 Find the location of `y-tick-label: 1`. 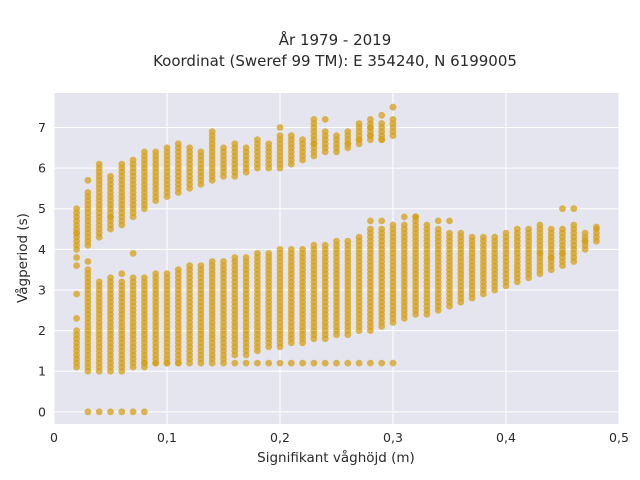

y-tick-label: 1 is located at coordinates (42, 371).